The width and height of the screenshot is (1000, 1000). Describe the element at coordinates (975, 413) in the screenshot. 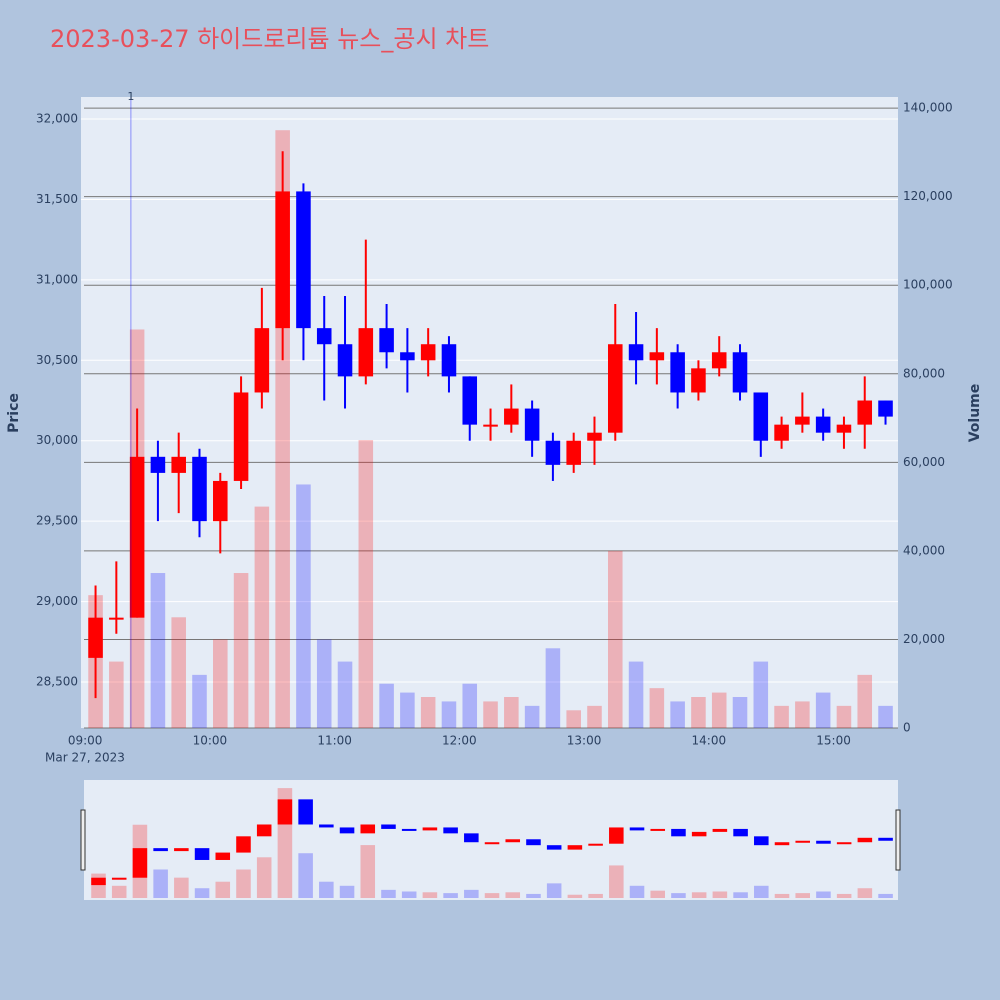

I see `y2-axis-title: Volume` at that location.